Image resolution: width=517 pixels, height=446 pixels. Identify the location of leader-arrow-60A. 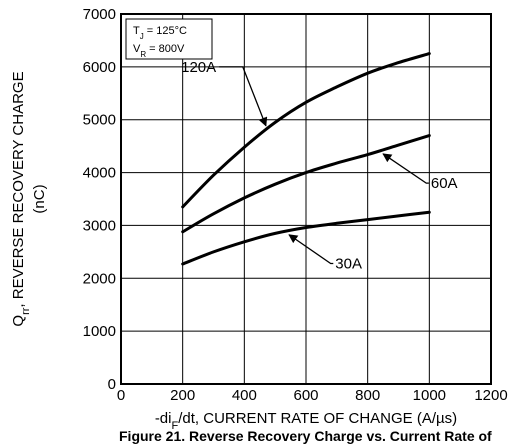
(405, 168).